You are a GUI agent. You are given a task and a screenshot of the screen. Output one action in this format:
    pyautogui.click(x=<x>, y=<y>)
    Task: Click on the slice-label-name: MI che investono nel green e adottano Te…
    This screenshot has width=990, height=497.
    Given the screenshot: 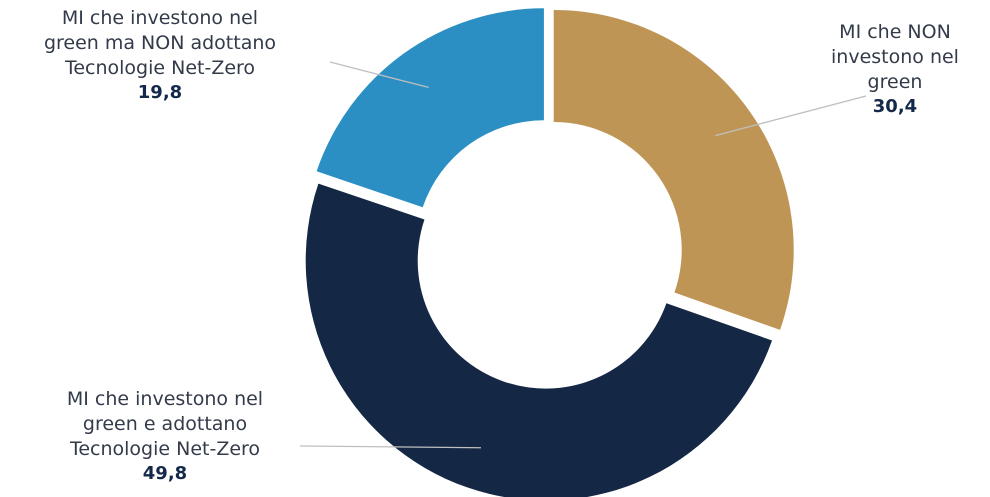 What is the action you would take?
    pyautogui.click(x=165, y=424)
    